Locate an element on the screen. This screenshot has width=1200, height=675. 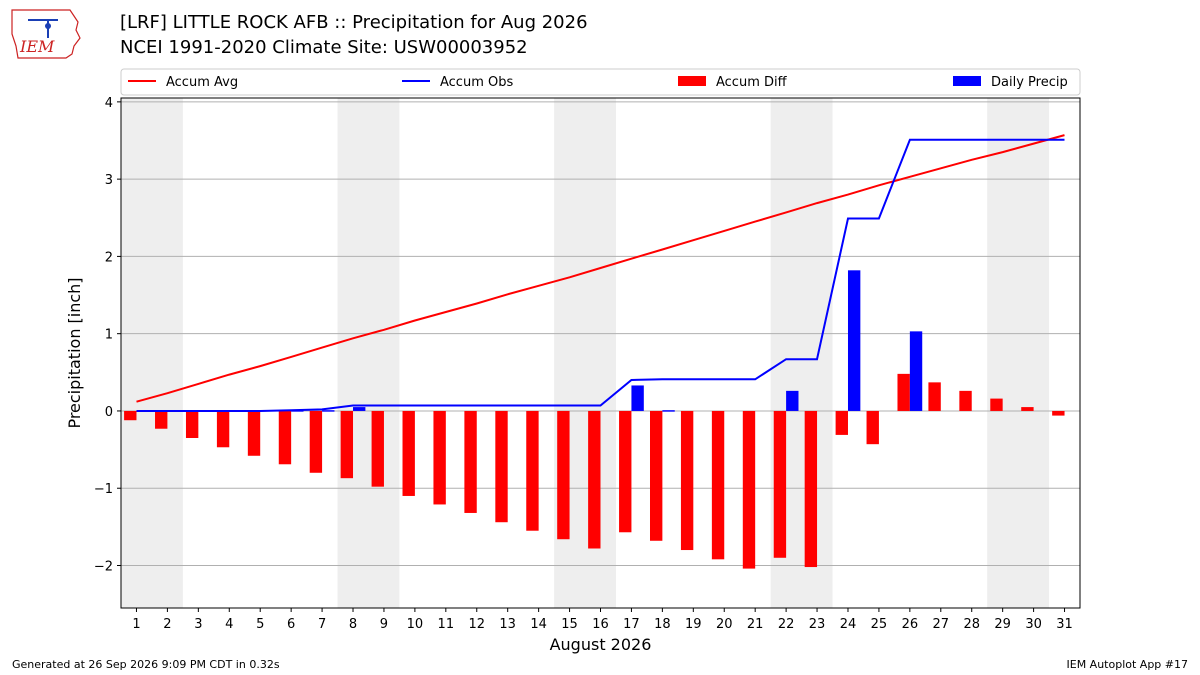
x-tick-label: 29 is located at coordinates (1002, 624).